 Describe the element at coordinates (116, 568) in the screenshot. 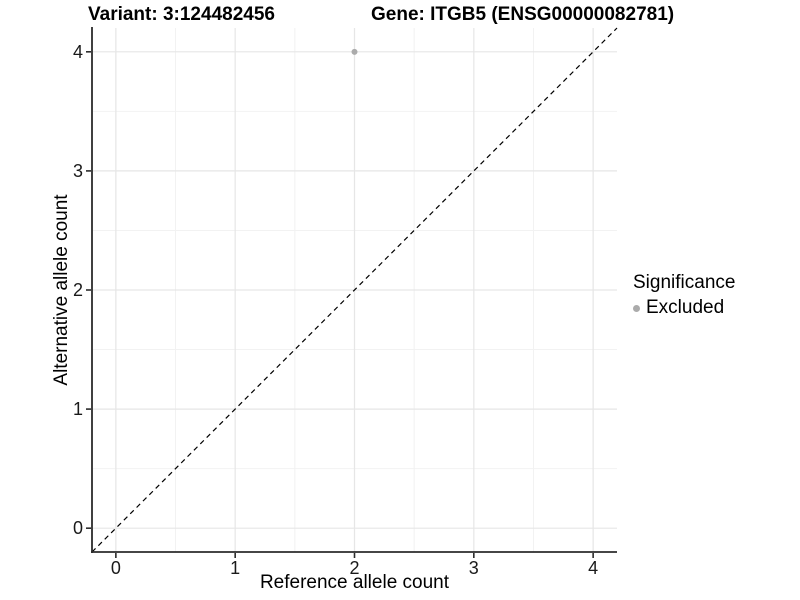

I see `x-tick-label: 0` at that location.